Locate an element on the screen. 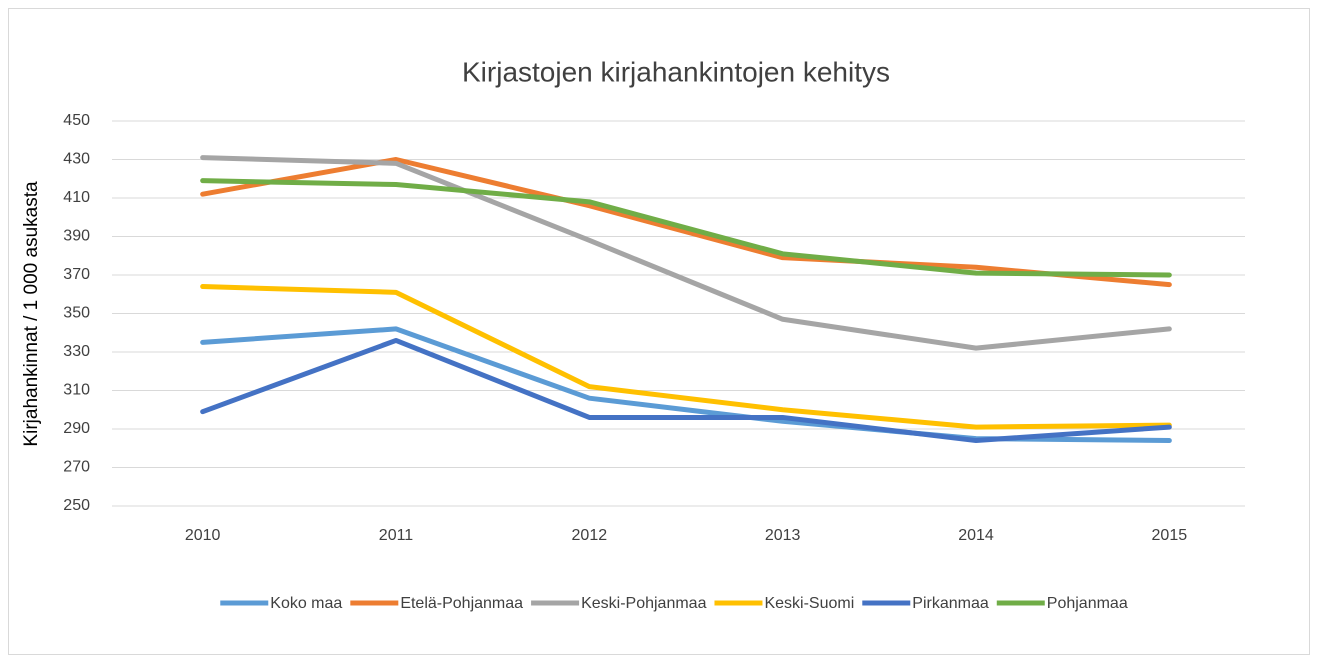  y-tick-label: 270 is located at coordinates (76, 467).